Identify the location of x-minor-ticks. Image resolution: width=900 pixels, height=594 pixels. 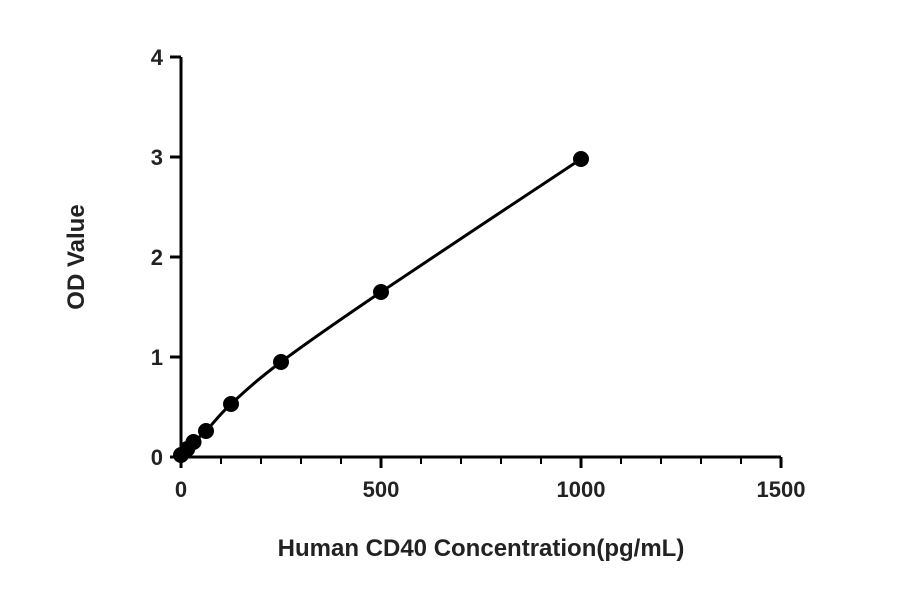
(481, 460).